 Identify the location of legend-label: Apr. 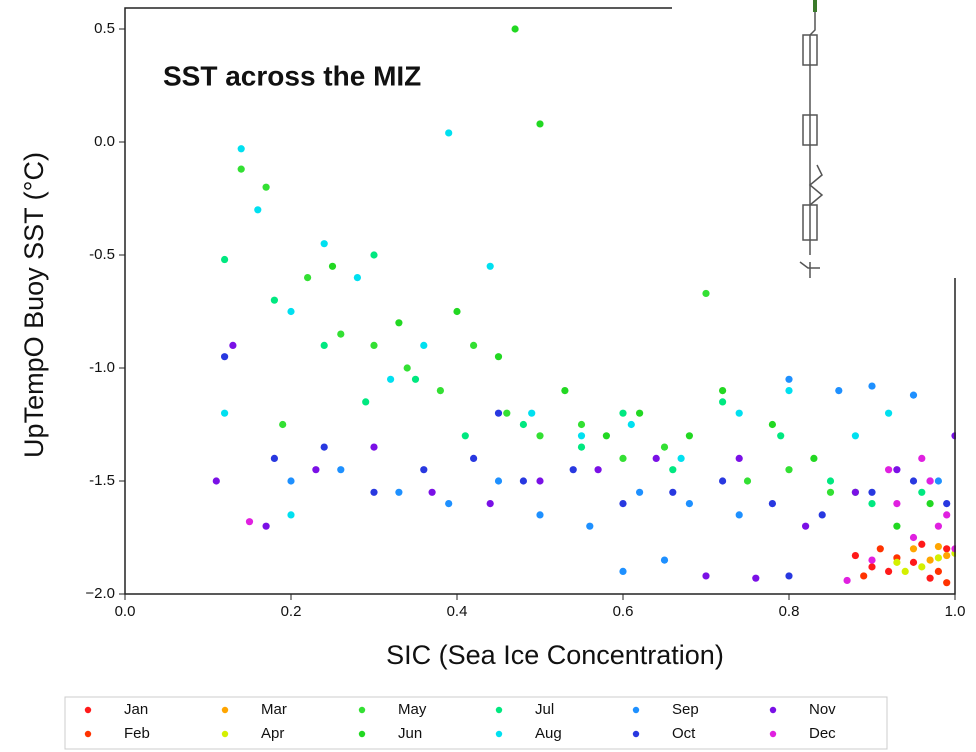
(272, 733).